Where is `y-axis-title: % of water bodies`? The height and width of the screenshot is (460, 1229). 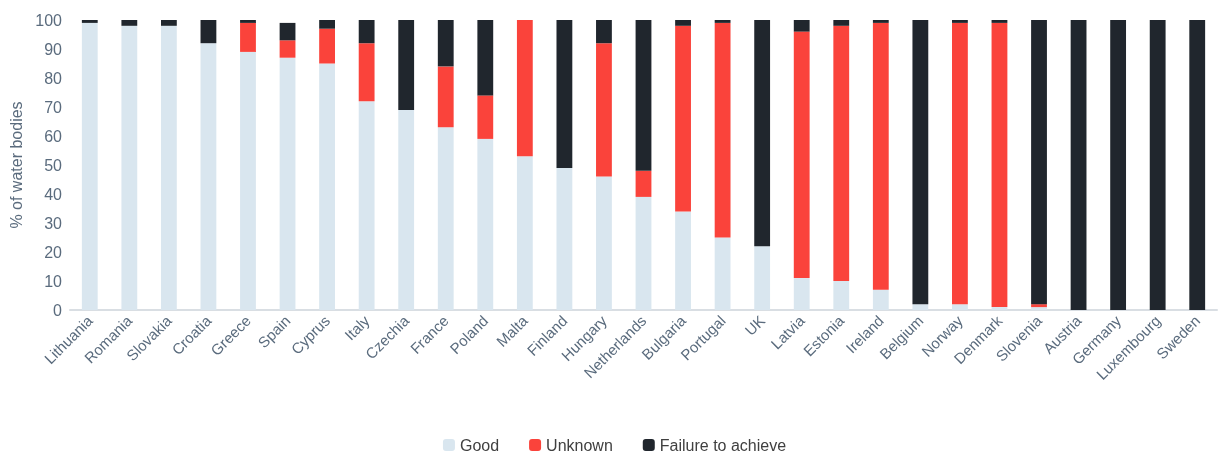 y-axis-title: % of water bodies is located at coordinates (16, 165).